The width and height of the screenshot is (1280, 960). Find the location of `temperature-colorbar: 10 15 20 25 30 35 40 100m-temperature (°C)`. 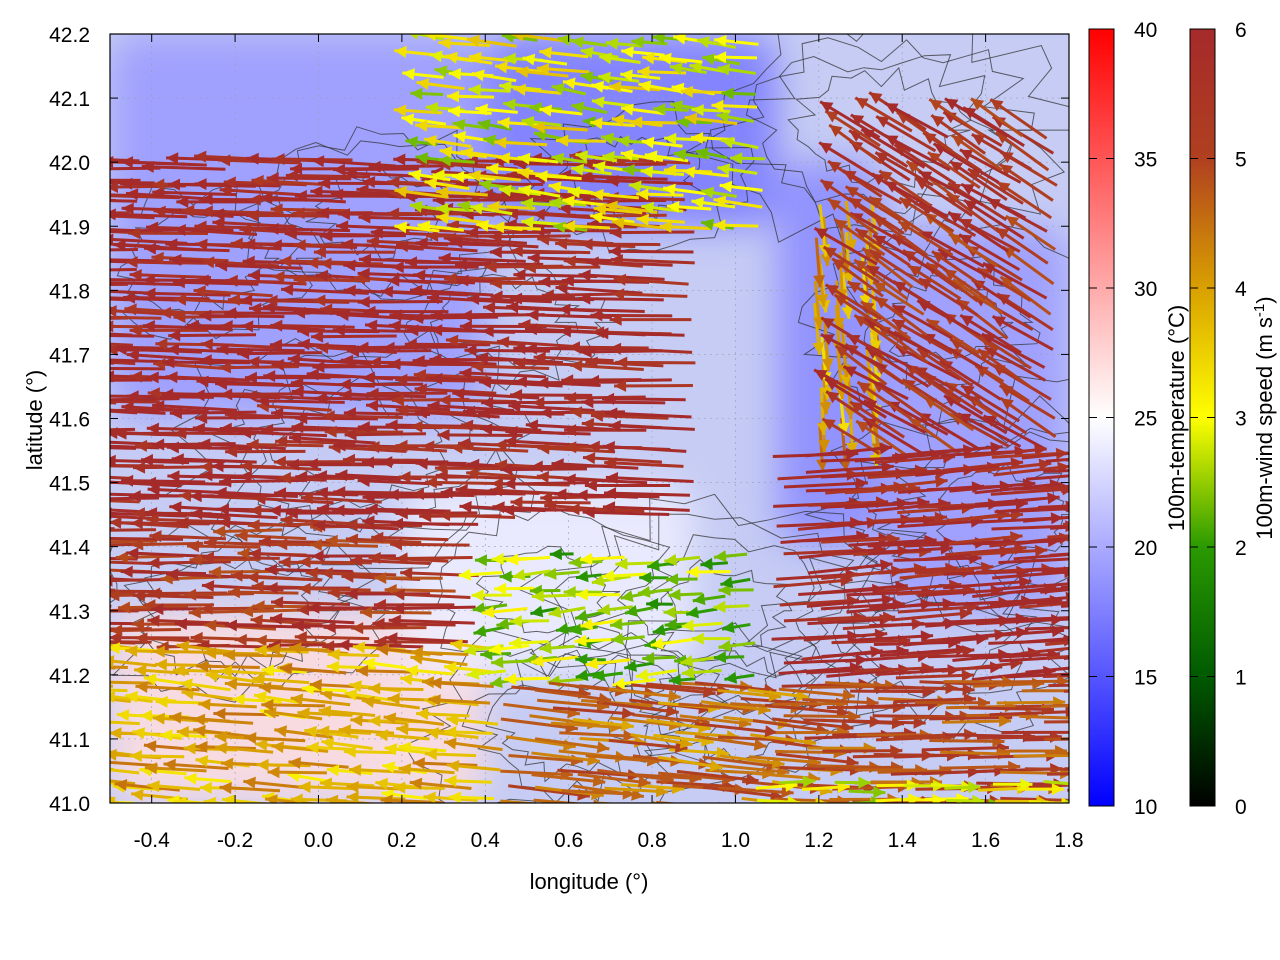

temperature-colorbar: 10 15 20 25 30 35 40 100m-temperature (°C) is located at coordinates (1138, 419).